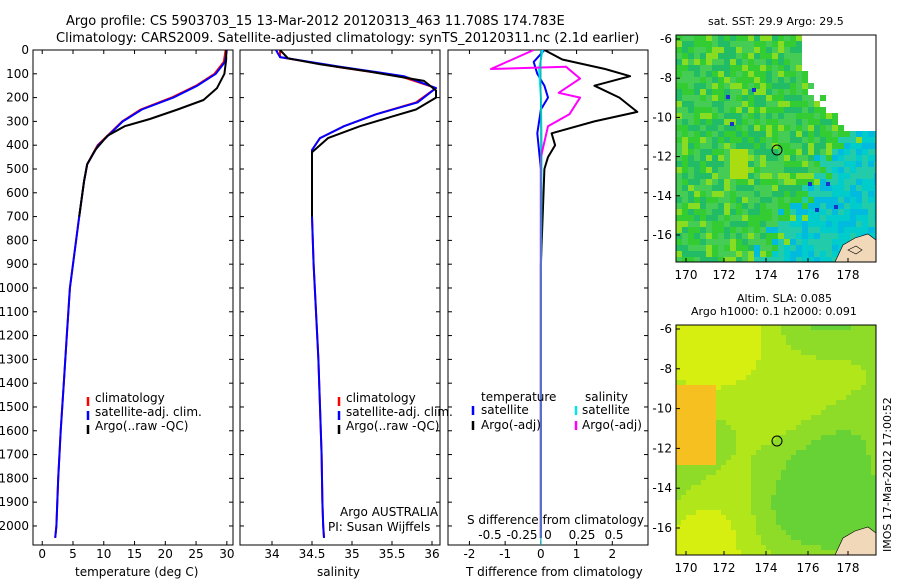  What do you see at coordinates (589, 294) in the screenshot?
I see `series-line-argo-adj-` at bounding box center [589, 294].